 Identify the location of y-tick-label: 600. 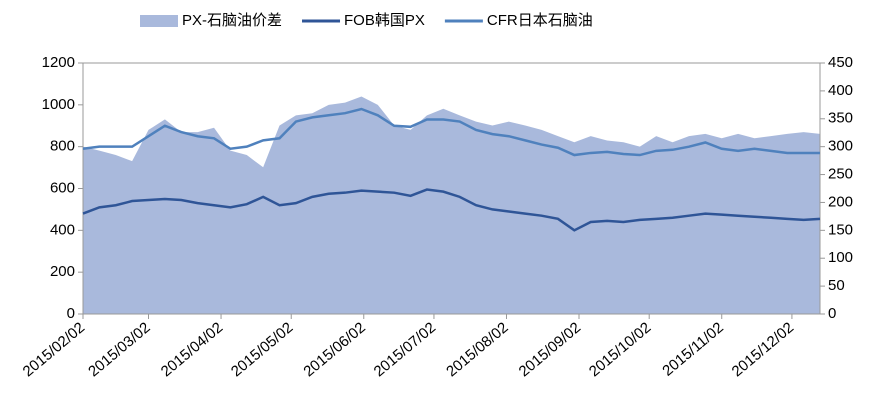
(62, 187).